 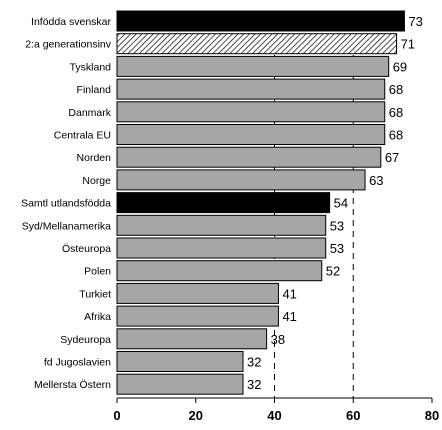 What do you see at coordinates (94, 158) in the screenshot?
I see `category-label: Norden` at bounding box center [94, 158].